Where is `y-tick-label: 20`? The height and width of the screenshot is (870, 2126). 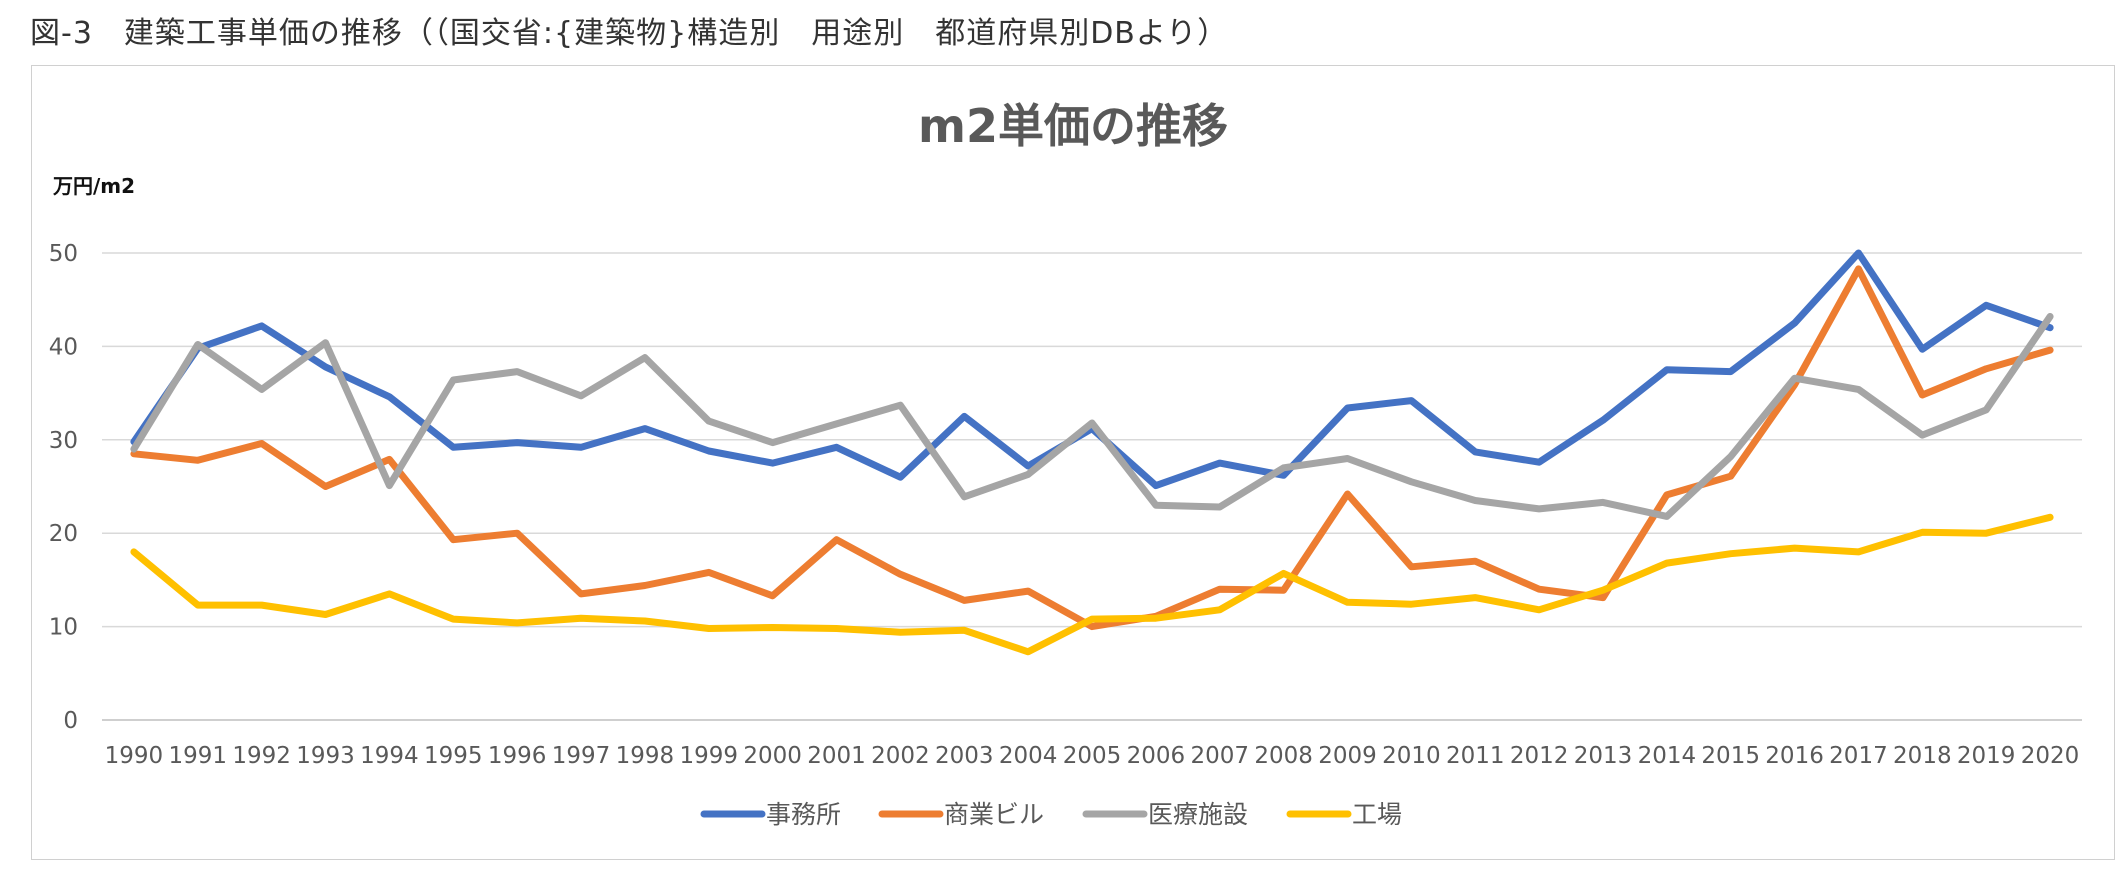
y-tick-label: 20 is located at coordinates (63, 534).